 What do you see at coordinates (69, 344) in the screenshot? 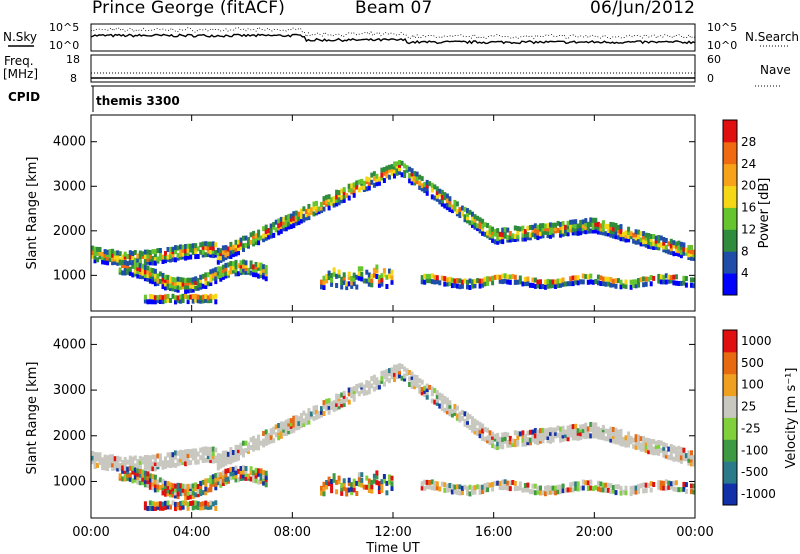
I see `y-tick-label: 4000` at bounding box center [69, 344].